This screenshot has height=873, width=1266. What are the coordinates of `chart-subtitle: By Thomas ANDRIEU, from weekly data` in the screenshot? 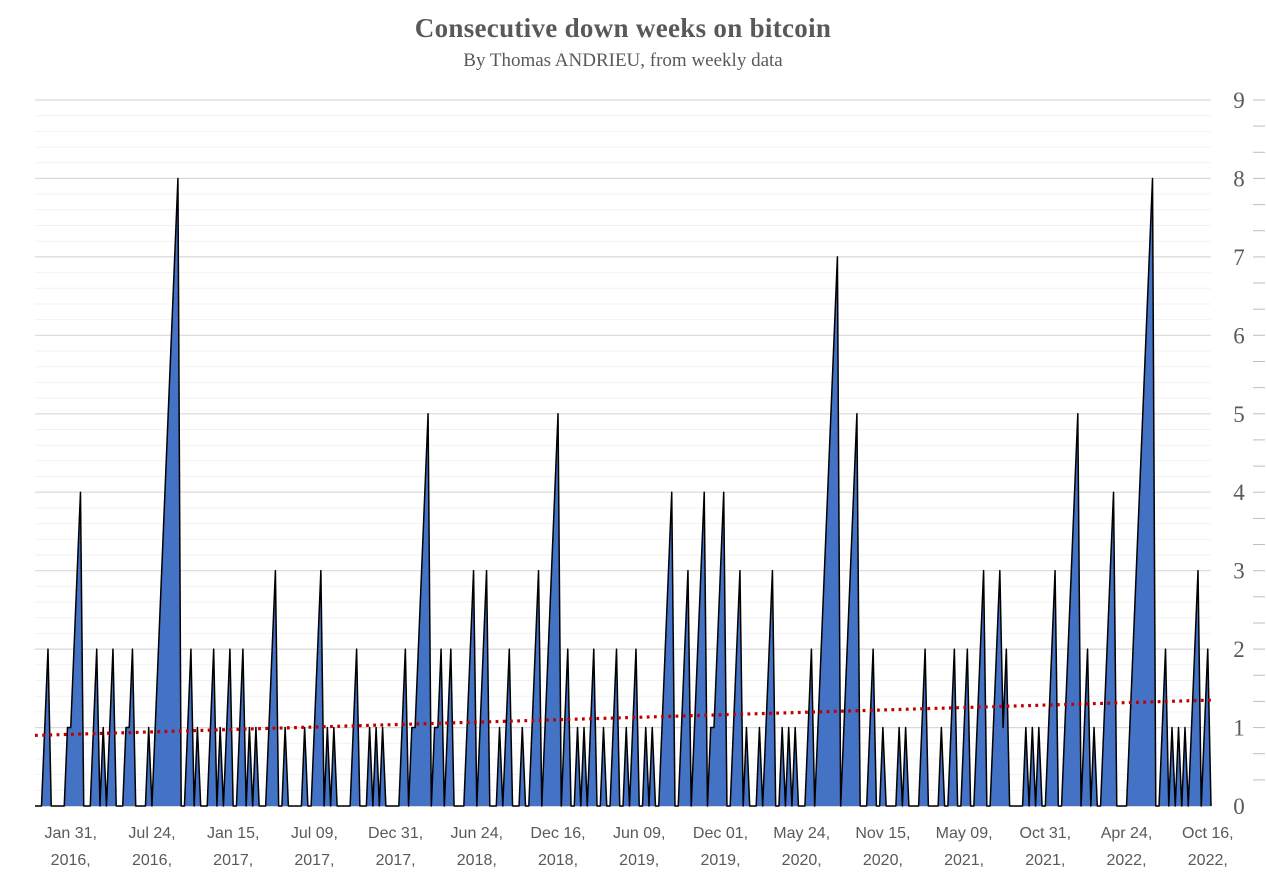 It's located at (623, 60).